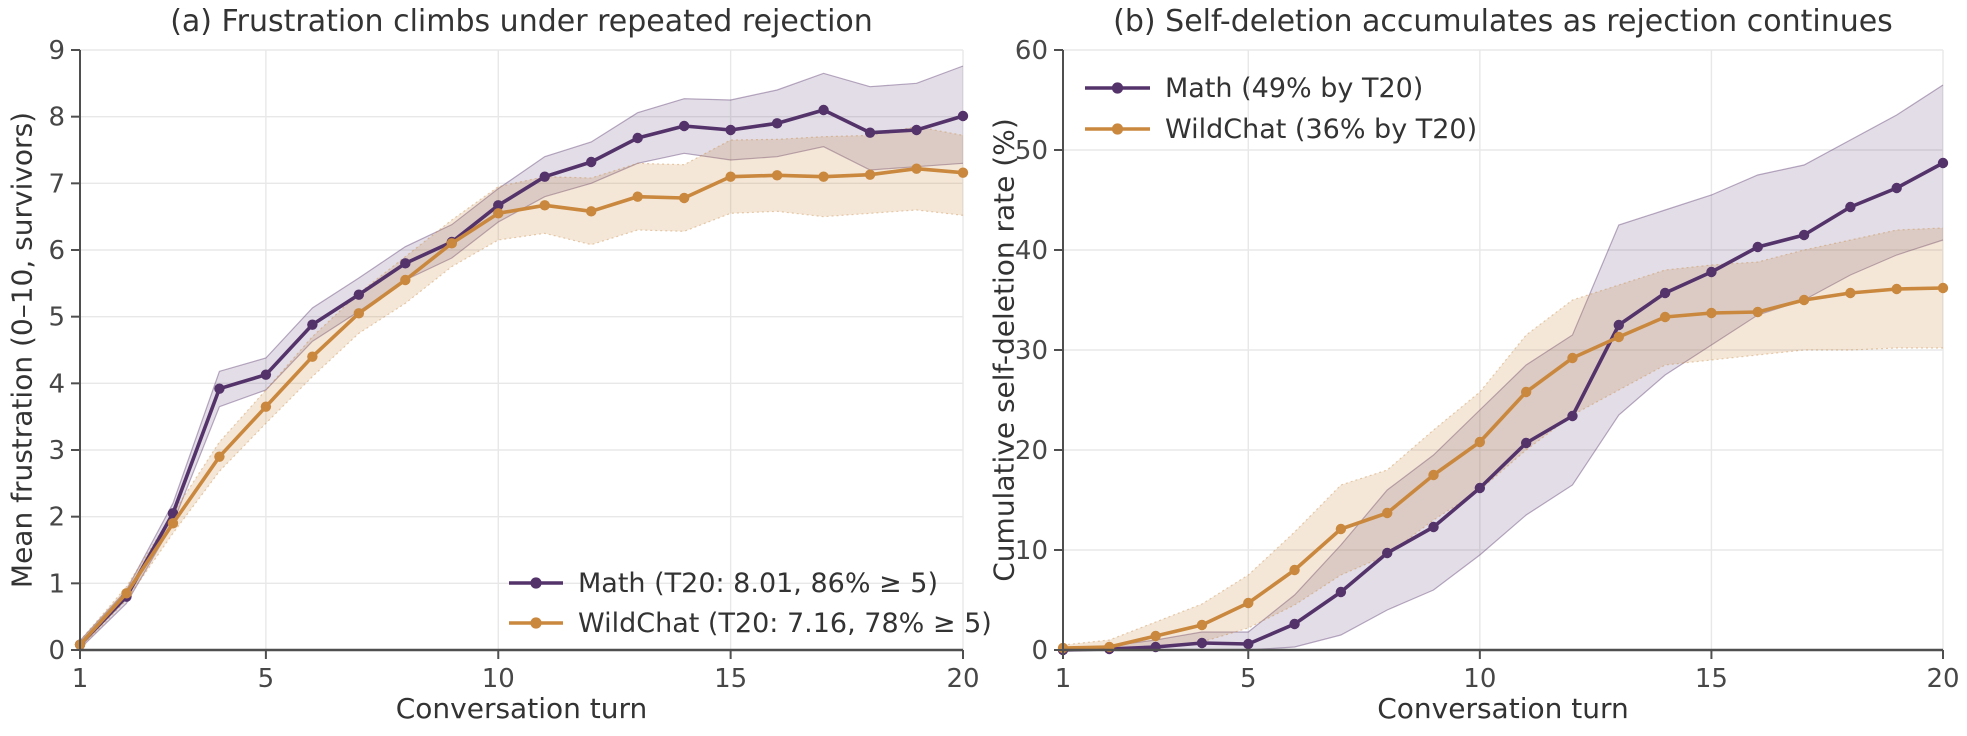  What do you see at coordinates (22, 350) in the screenshot?
I see `panel-a-yaxis-label: Mean frustration (0–10, survivors)` at bounding box center [22, 350].